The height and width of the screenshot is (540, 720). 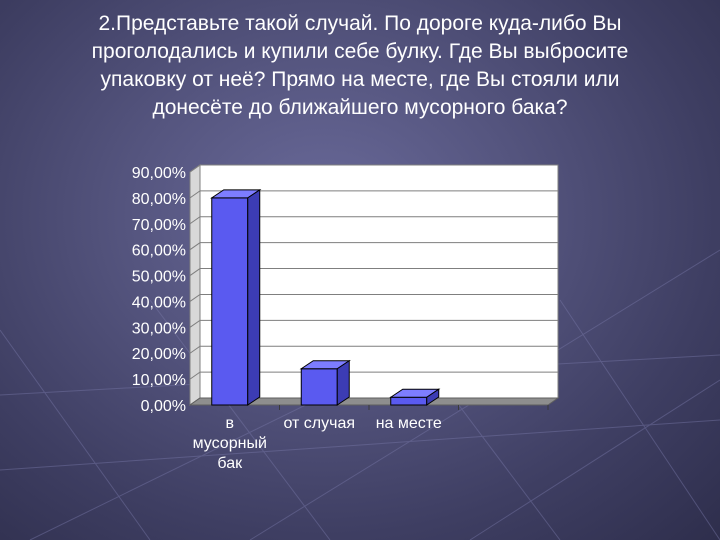 What do you see at coordinates (163, 406) in the screenshot?
I see `y-tick-label: 0,00%` at bounding box center [163, 406].